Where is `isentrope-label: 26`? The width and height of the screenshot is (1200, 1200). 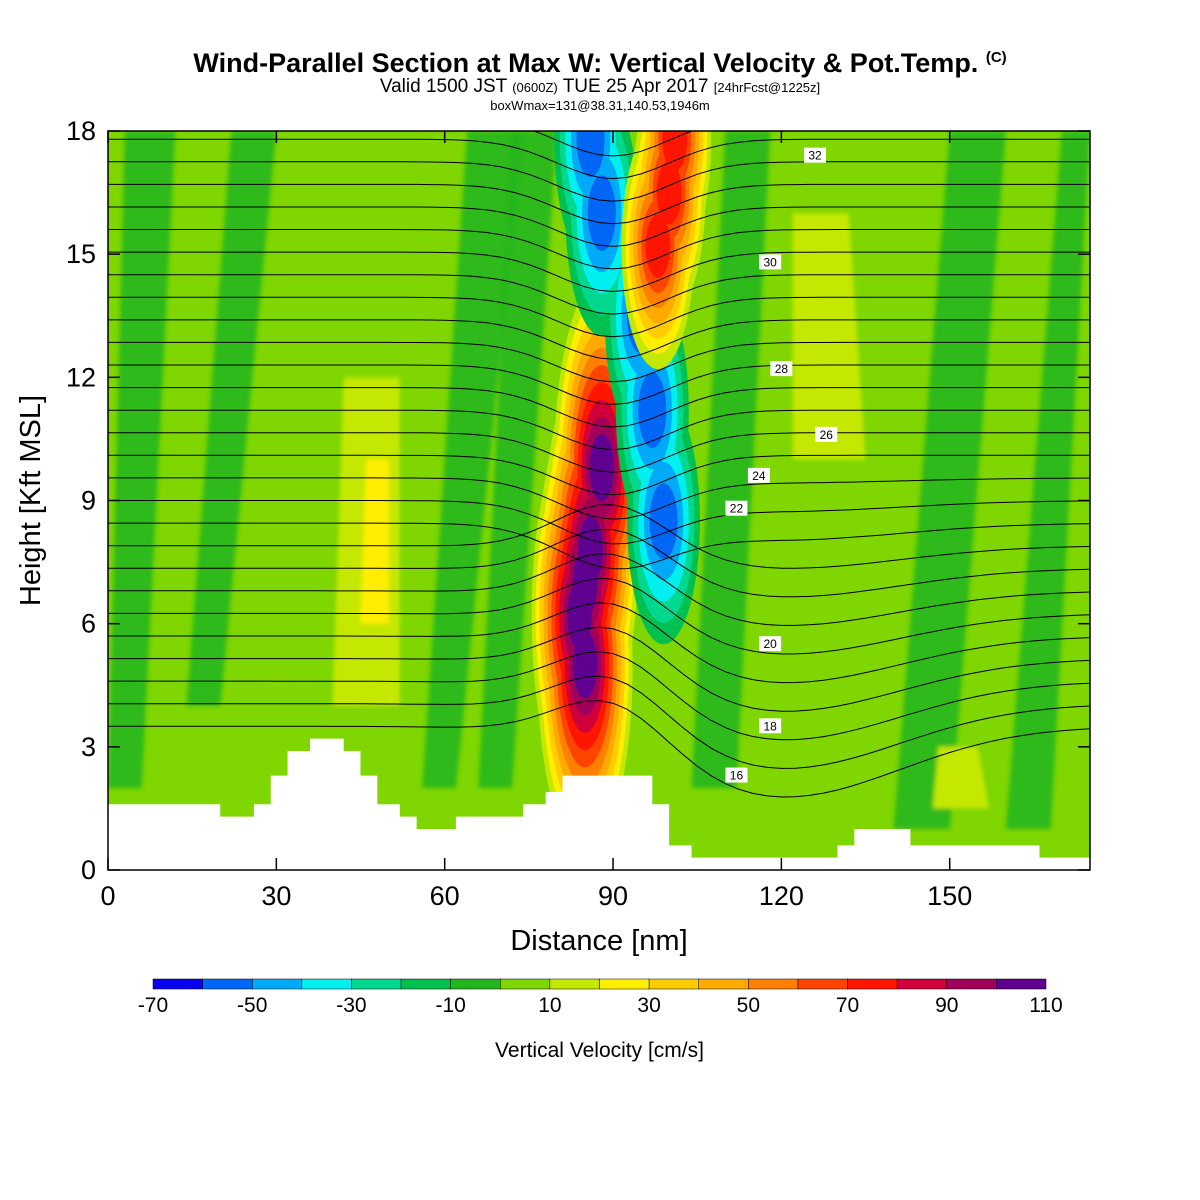
isentrope-label: 26 is located at coordinates (827, 435).